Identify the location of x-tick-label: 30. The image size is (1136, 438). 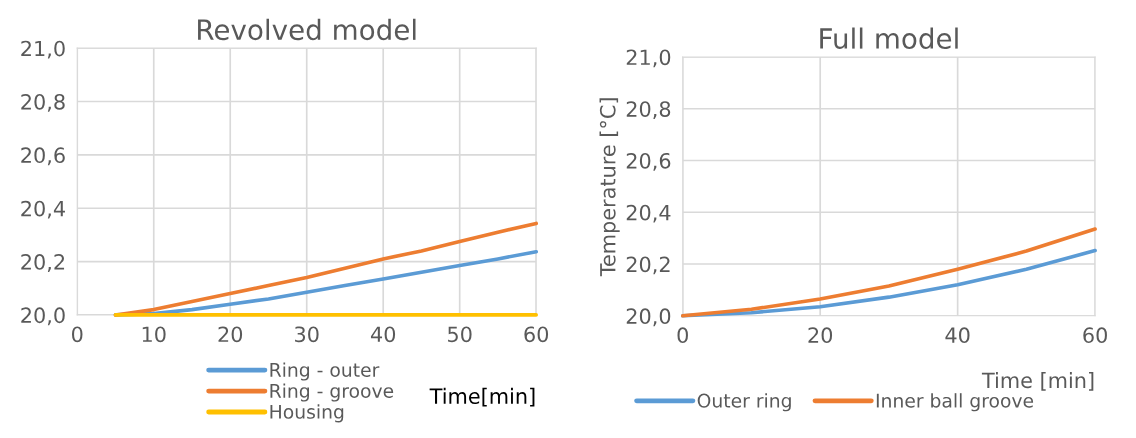
(307, 334).